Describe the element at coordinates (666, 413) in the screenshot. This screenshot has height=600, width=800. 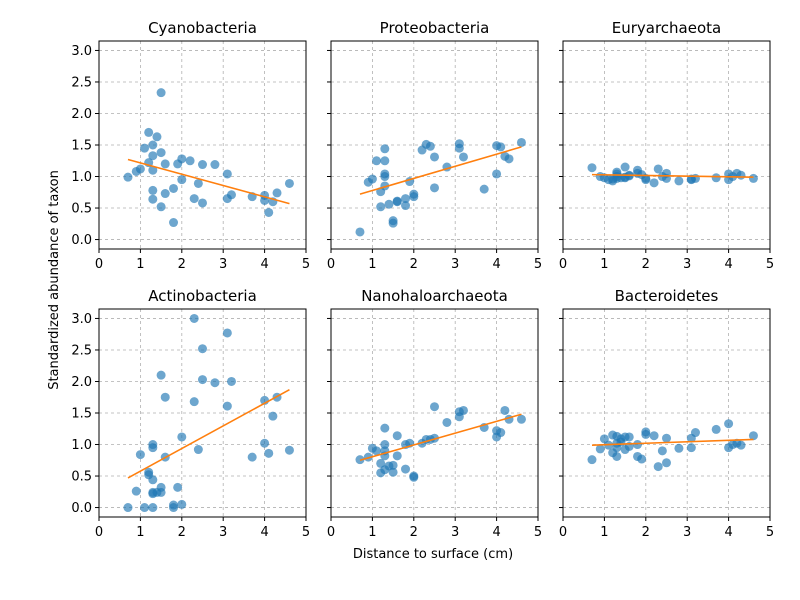
I see `subplot-bacteroidetes: 0 1 2 3 4 5 Bacteroidetes` at that location.